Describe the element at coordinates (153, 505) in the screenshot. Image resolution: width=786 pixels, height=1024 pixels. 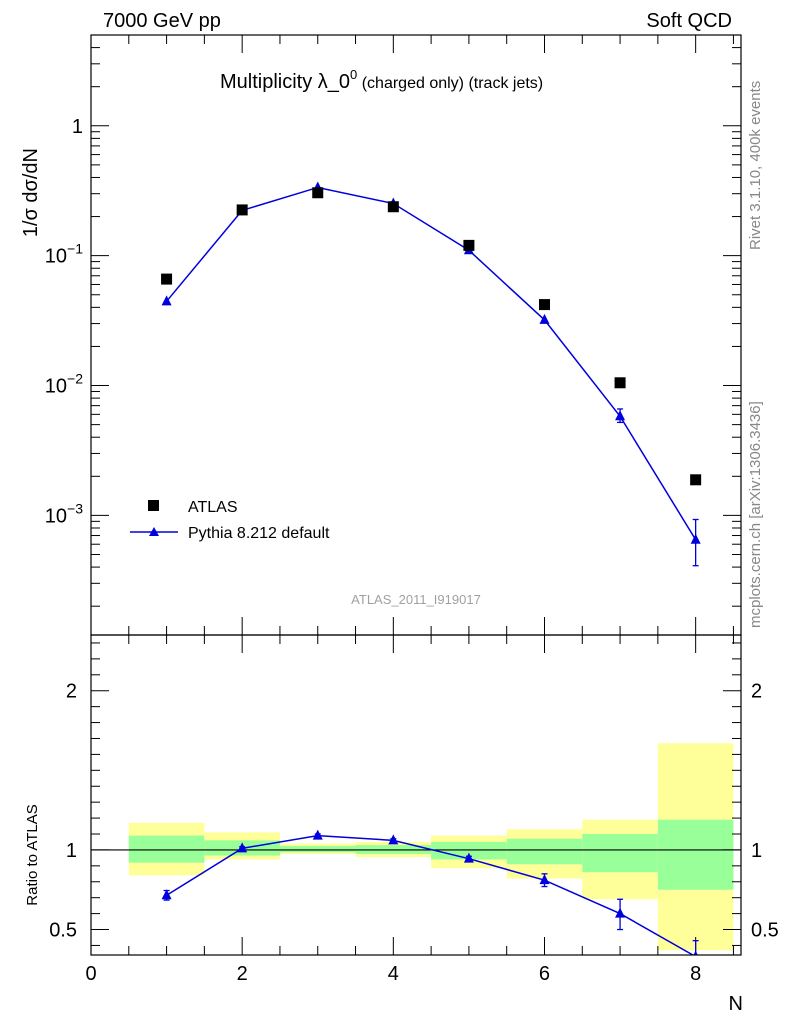
I see `legend-data-marker` at that location.